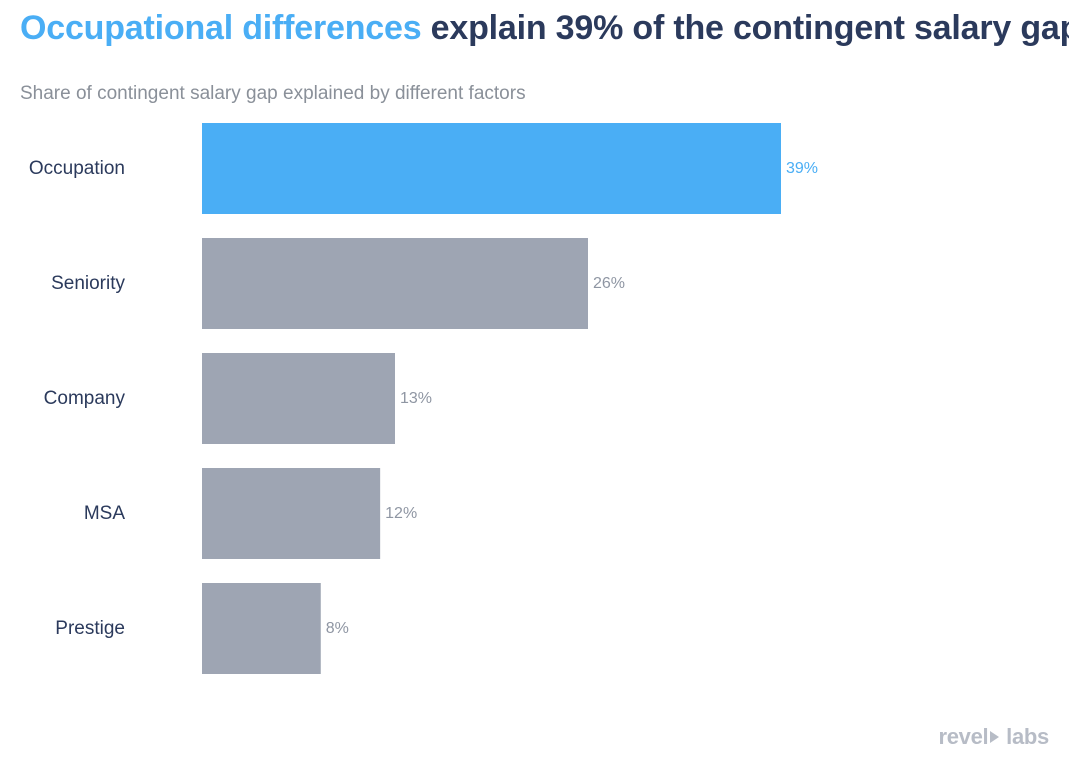 This screenshot has width=1069, height=768. Describe the element at coordinates (77, 168) in the screenshot. I see `category-label-occupation: Occupation` at that location.